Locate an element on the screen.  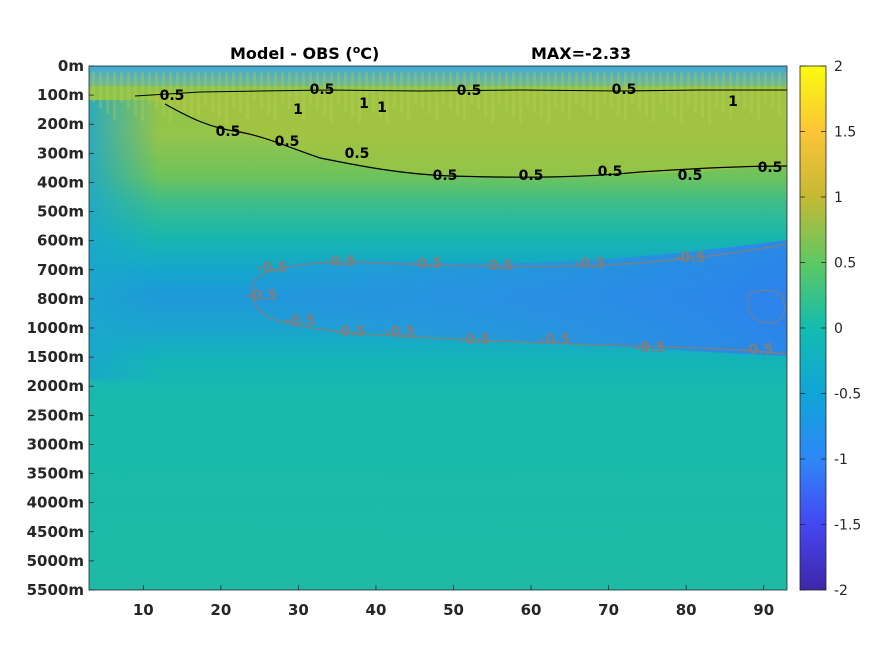
colorbar-tick-label: -1 is located at coordinates (841, 460).